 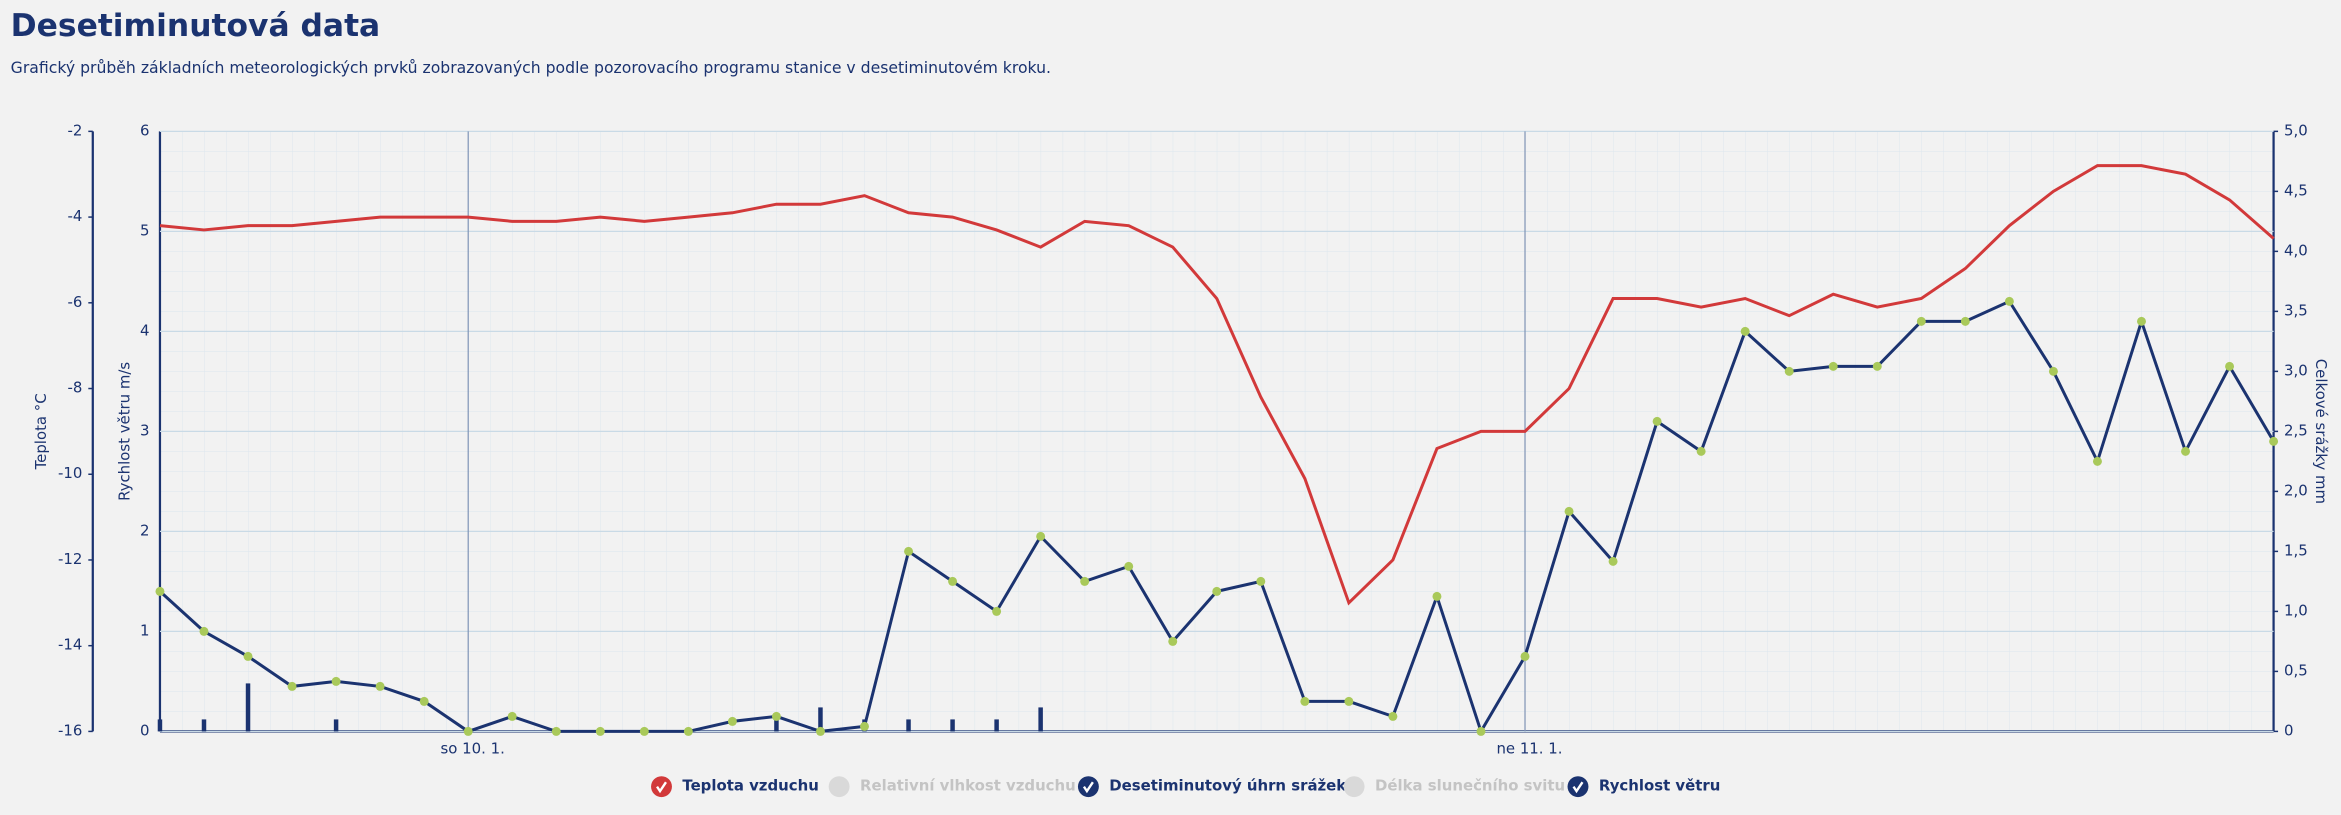 What do you see at coordinates (2288, 730) in the screenshot?
I see `precip-tick-label: 0` at bounding box center [2288, 730].